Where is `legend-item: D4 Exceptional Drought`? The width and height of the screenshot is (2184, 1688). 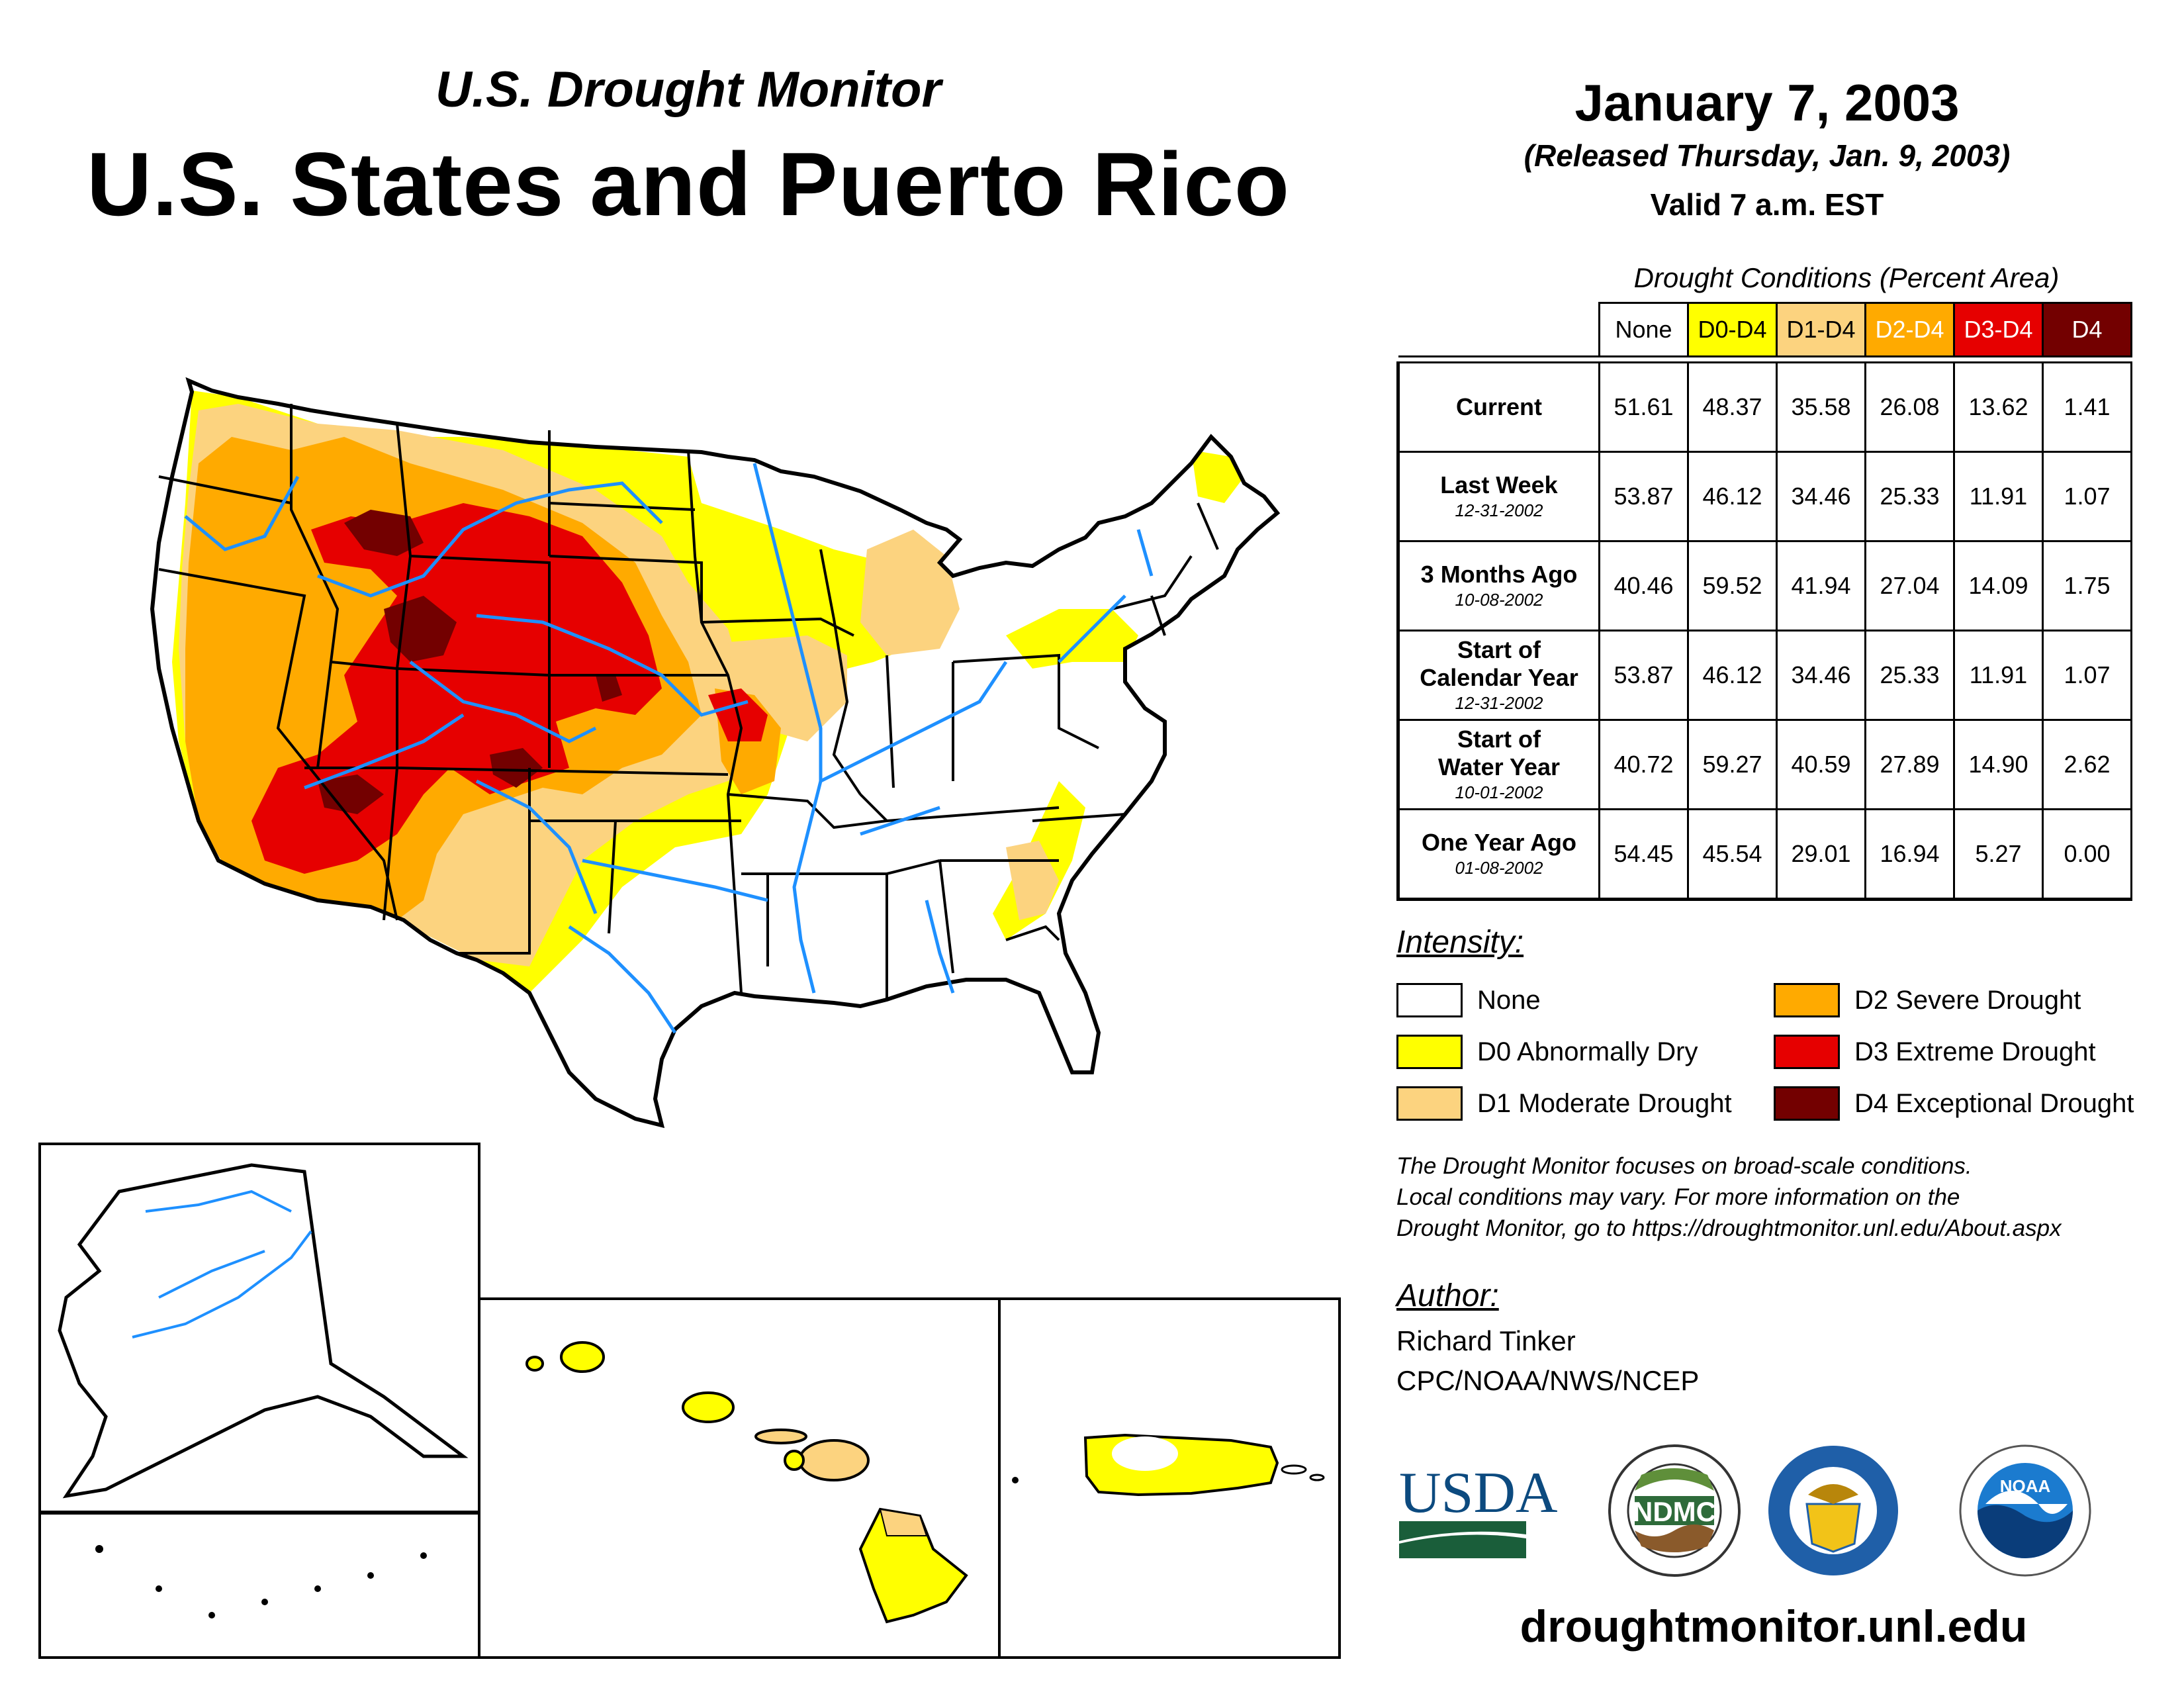
legend-item: D4 Exceptional Drought is located at coordinates (1954, 1103).